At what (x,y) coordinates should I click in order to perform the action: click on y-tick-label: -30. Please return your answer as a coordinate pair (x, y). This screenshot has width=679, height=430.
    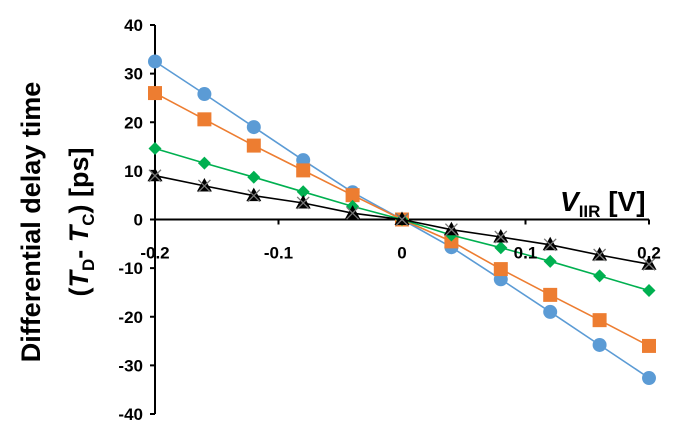
    Looking at the image, I should click on (130, 365).